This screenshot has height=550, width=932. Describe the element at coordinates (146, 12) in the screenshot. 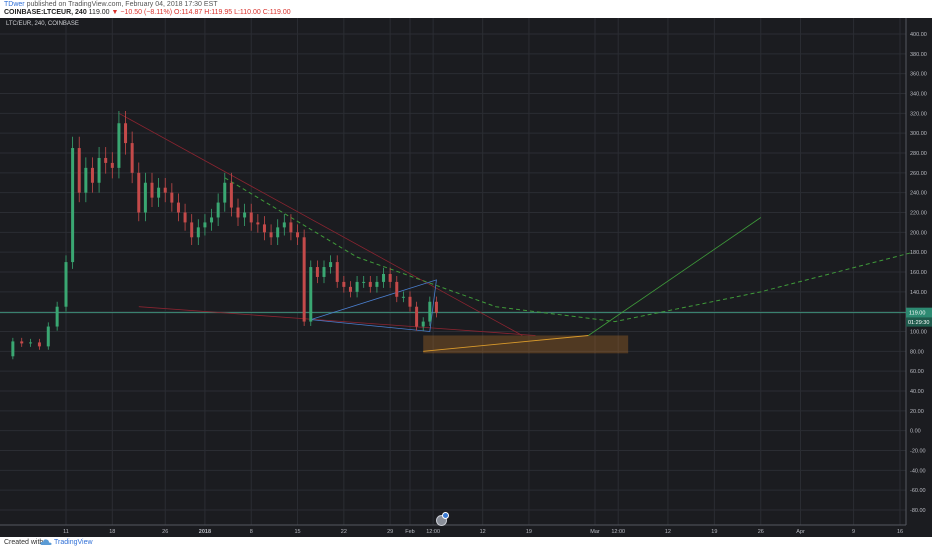

I see `change-value: −10.50 (−8.11%)` at that location.